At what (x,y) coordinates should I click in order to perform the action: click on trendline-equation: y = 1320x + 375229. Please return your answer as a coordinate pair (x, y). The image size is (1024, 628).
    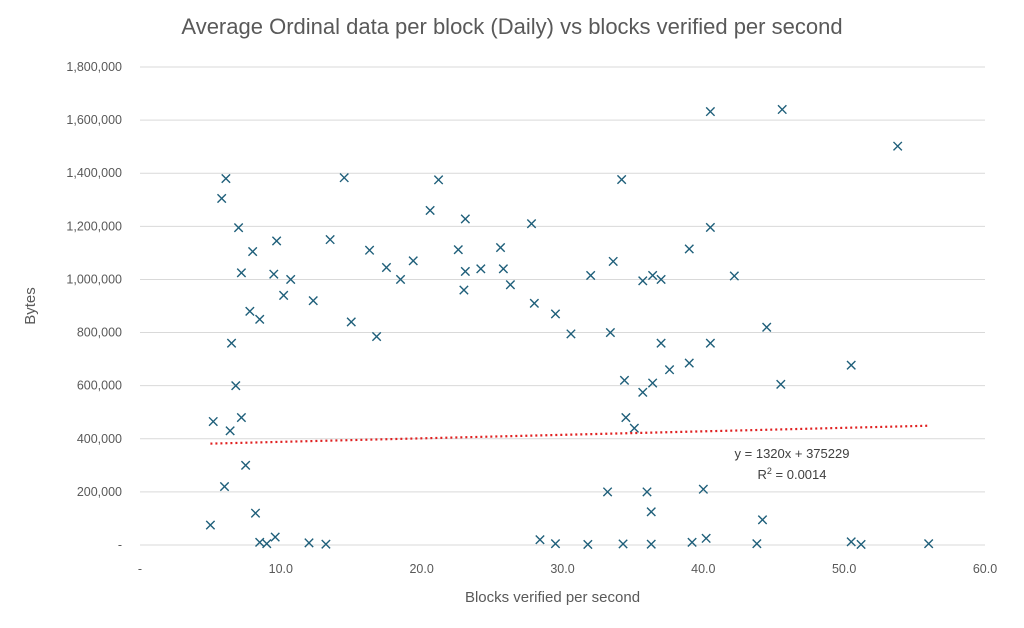
    Looking at the image, I should click on (792, 453).